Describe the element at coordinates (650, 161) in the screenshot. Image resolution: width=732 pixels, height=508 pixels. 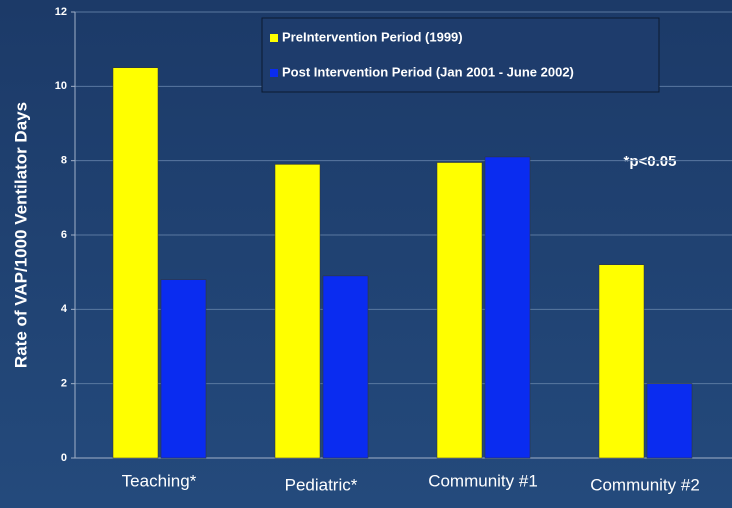
I see `annotation: *p<0.05` at that location.